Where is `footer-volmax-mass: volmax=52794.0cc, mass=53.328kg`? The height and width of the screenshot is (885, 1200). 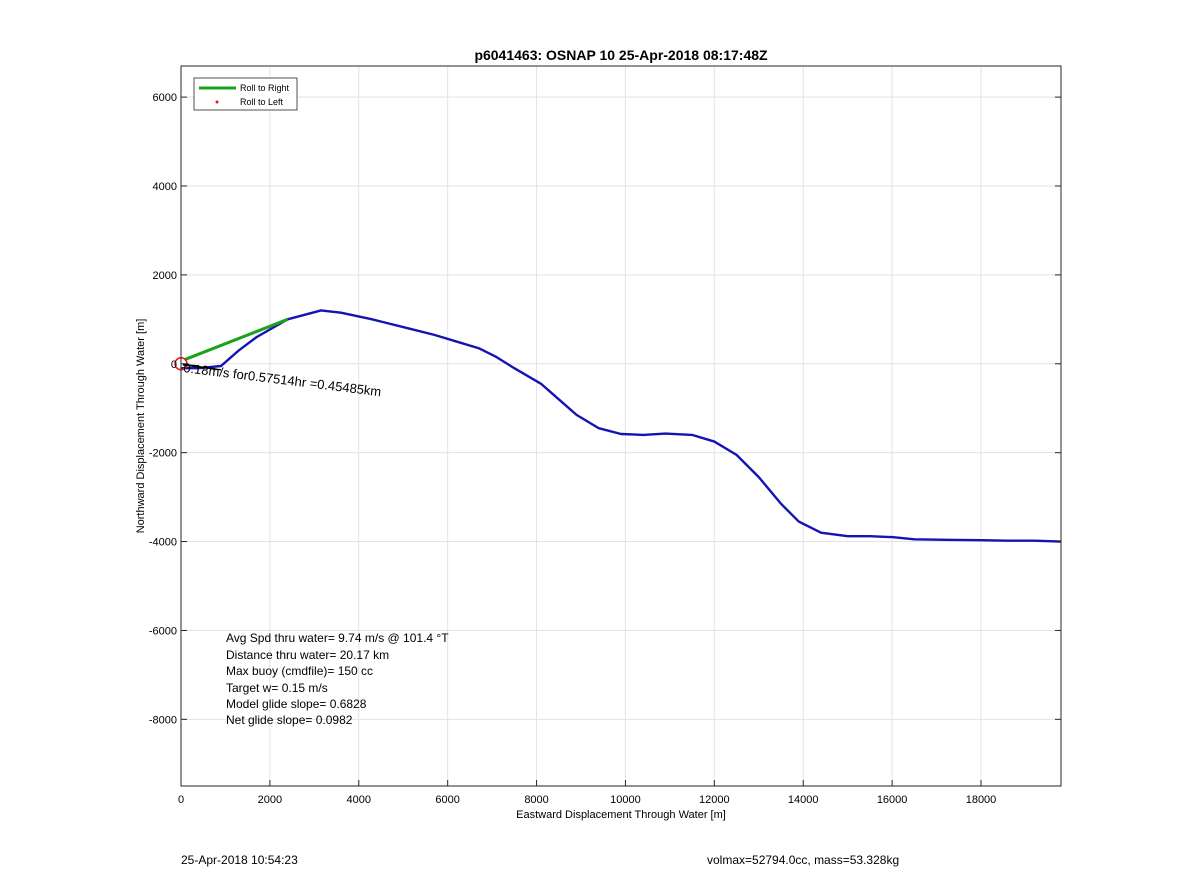
footer-volmax-mass: volmax=52794.0cc, mass=53.328kg is located at coordinates (803, 860).